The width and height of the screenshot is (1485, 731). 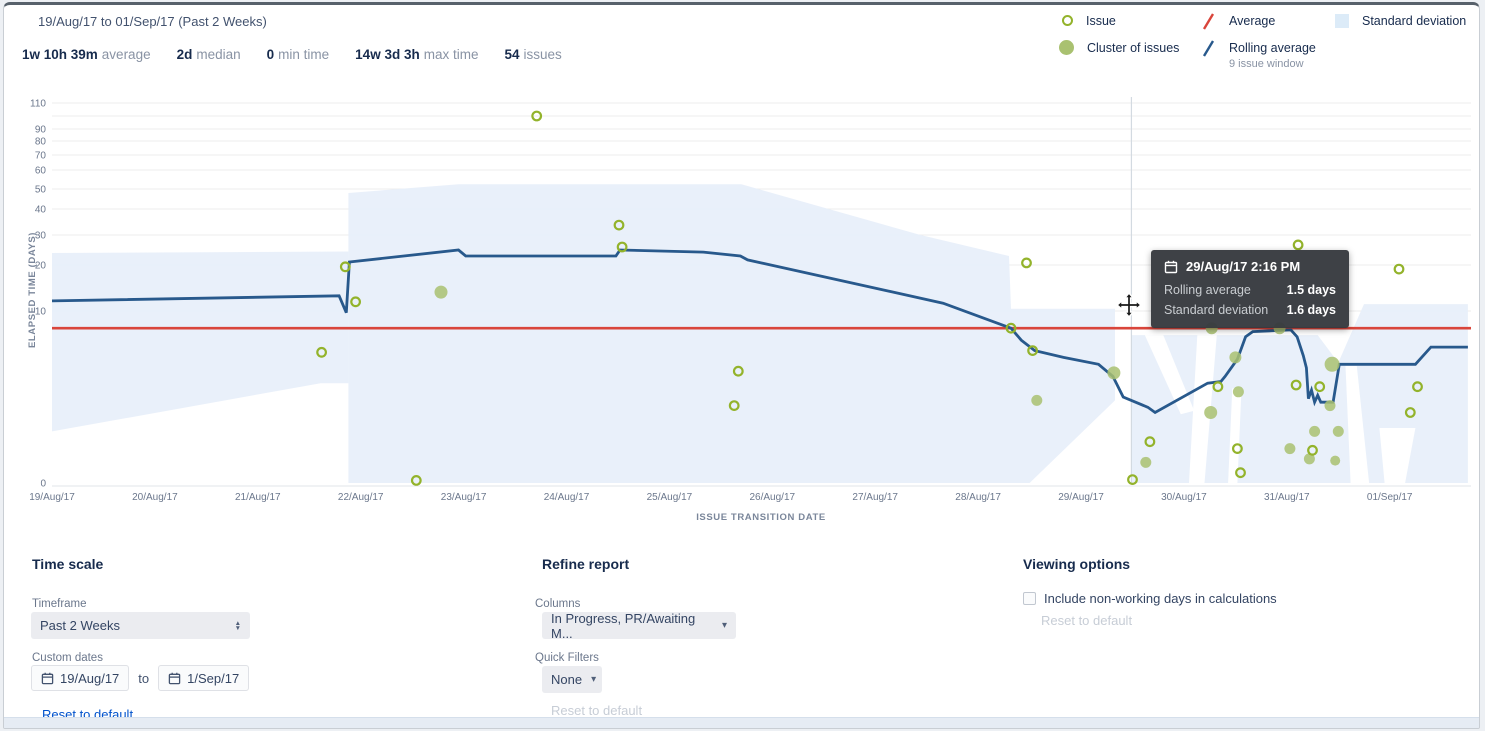 What do you see at coordinates (38, 104) in the screenshot?
I see `y-tick-label: 110` at bounding box center [38, 104].